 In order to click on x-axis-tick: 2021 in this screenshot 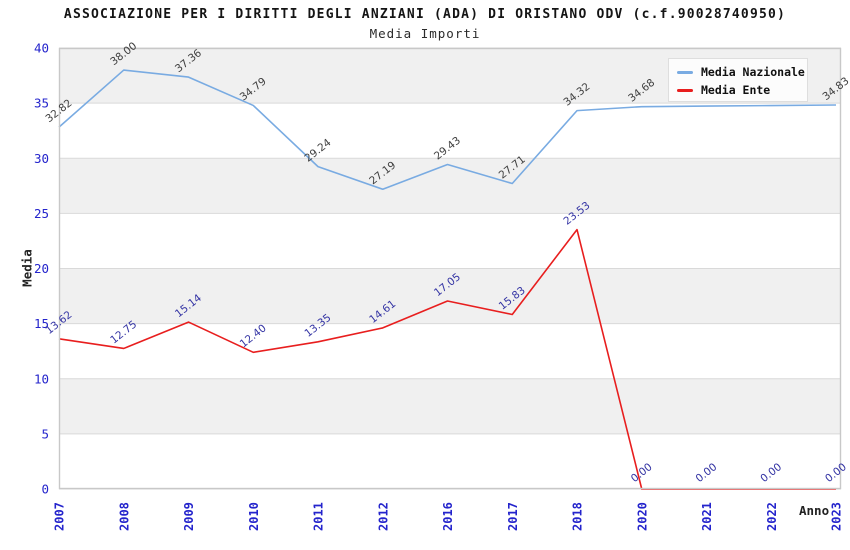, I will do `click(707, 516)`.